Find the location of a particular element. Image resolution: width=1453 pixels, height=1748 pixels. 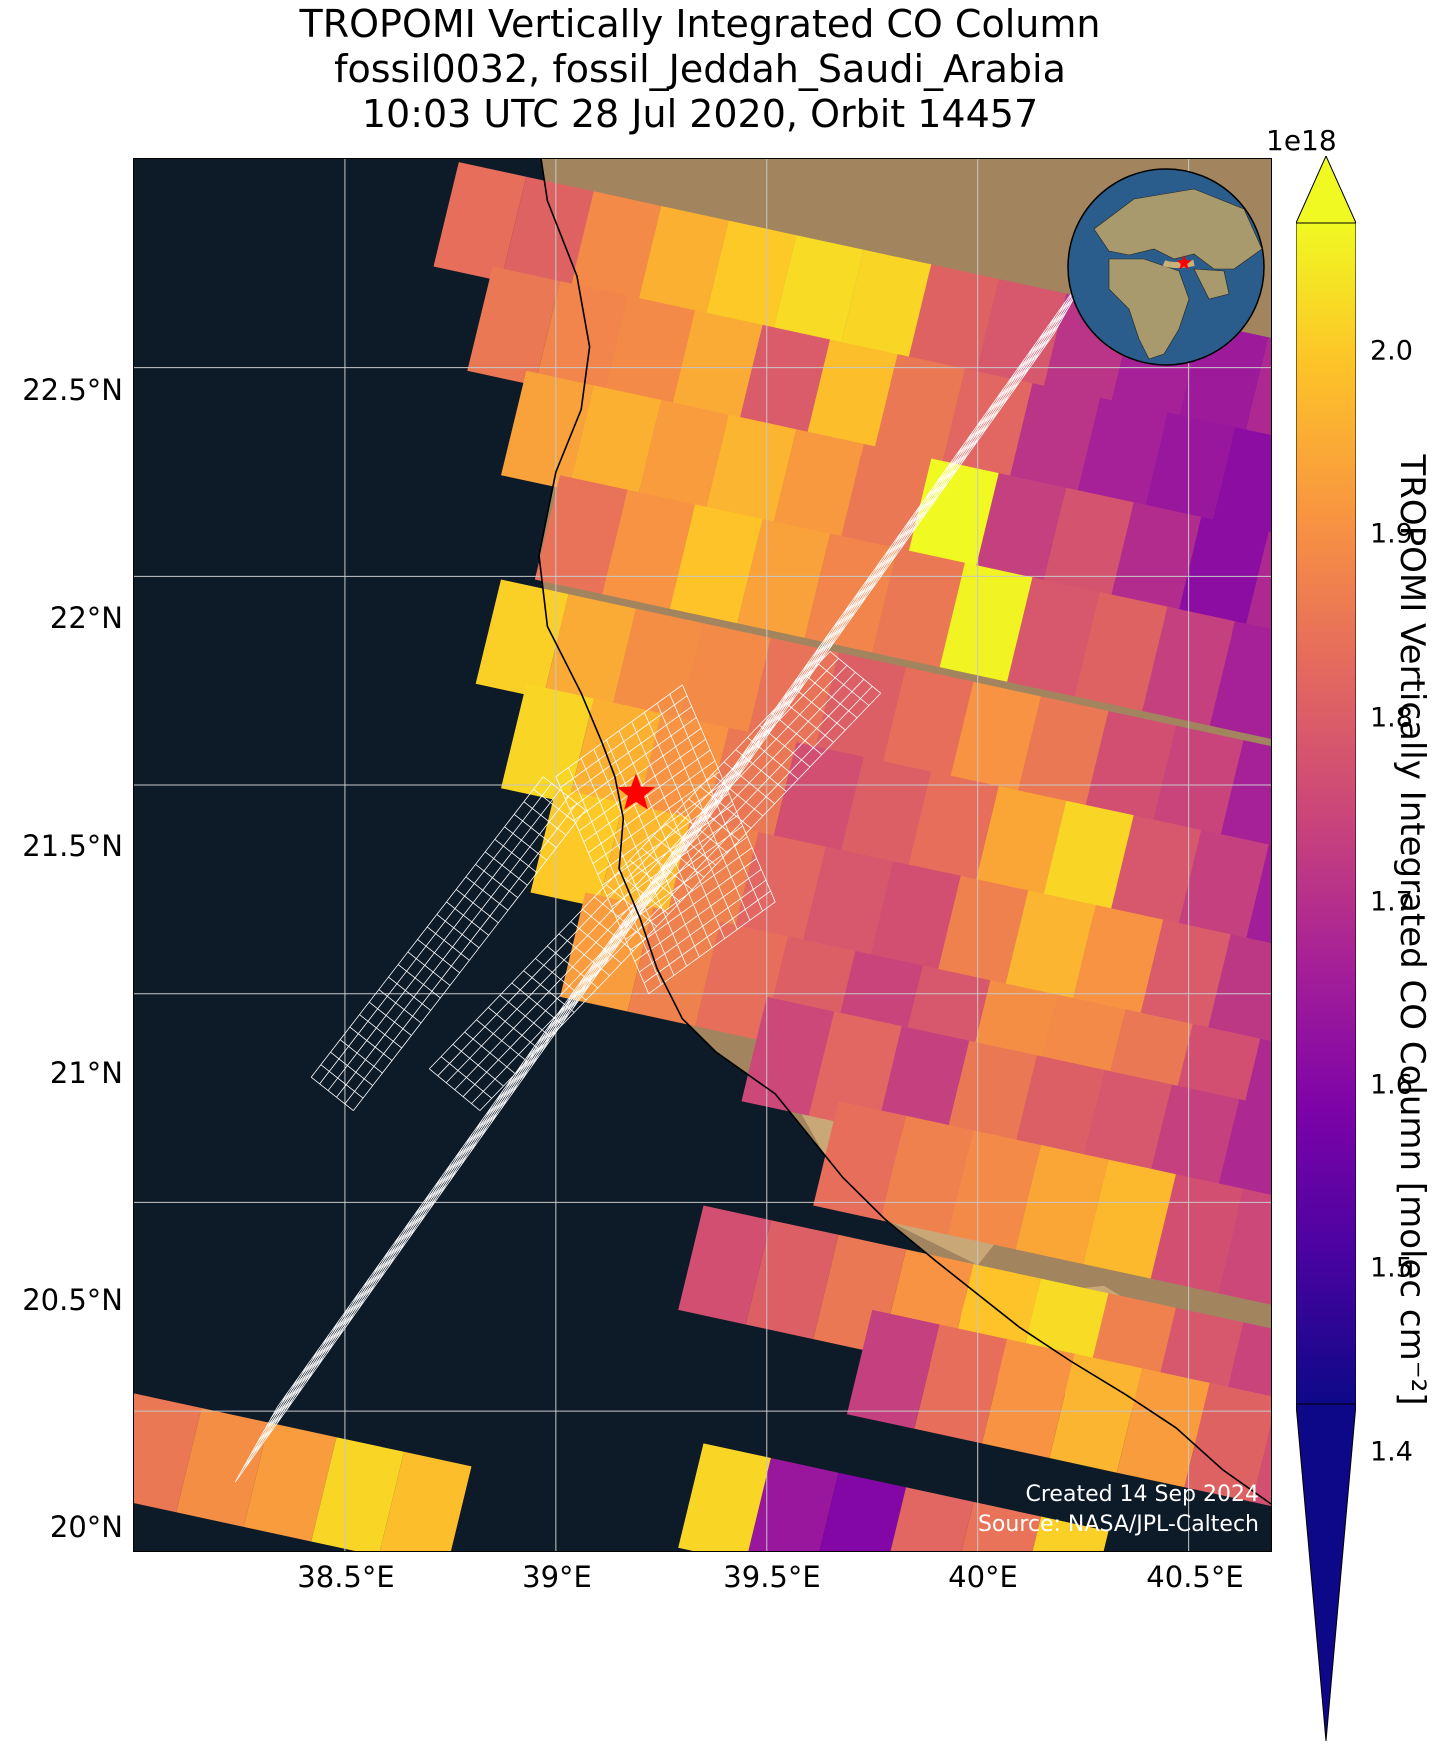

colorbar is located at coordinates (1326, 949).